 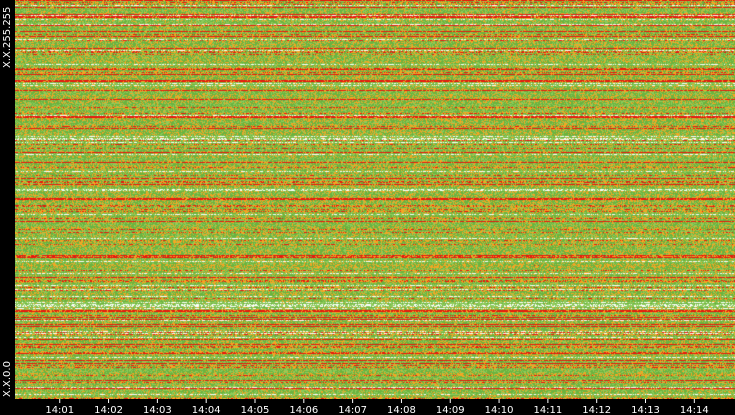 I want to click on y-label-top: X.X.255.255, so click(x=7, y=37).